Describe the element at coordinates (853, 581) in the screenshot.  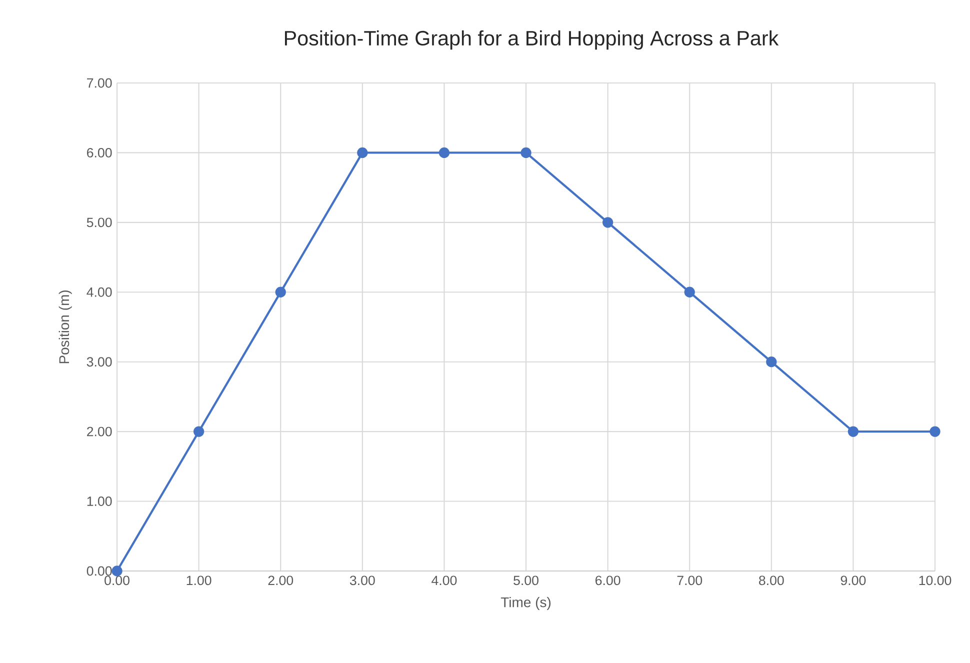
I see `x-tick-label: 9.00` at that location.